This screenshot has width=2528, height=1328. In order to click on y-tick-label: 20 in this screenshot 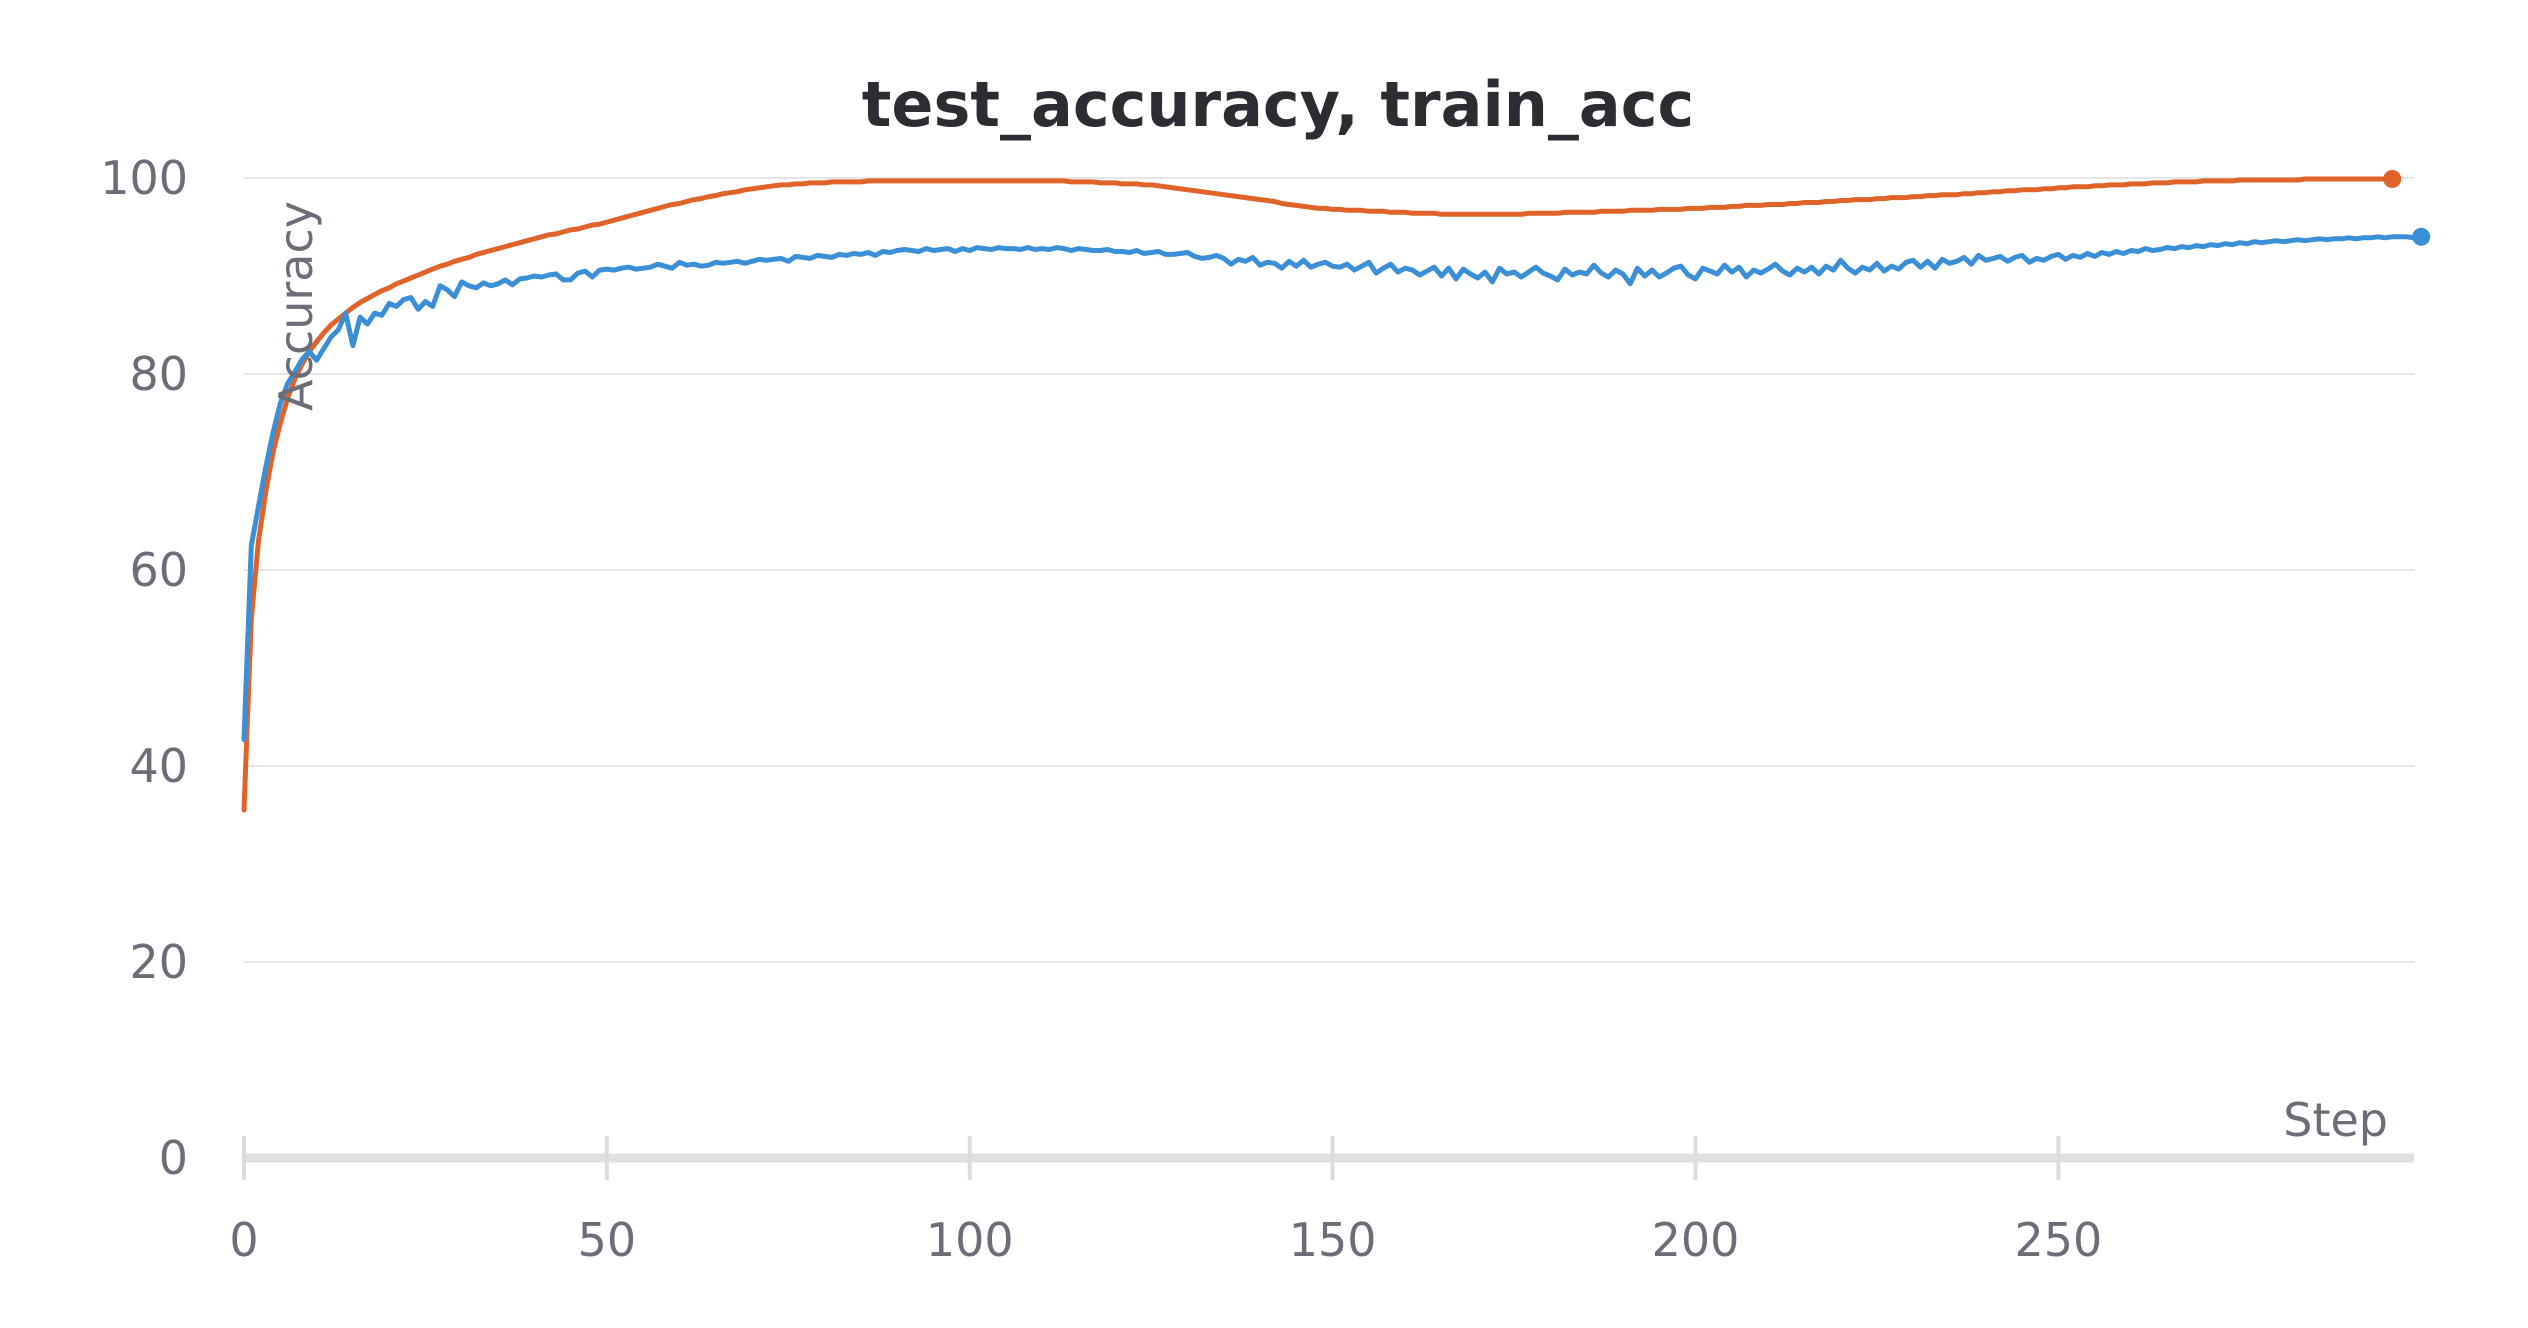, I will do `click(158, 962)`.